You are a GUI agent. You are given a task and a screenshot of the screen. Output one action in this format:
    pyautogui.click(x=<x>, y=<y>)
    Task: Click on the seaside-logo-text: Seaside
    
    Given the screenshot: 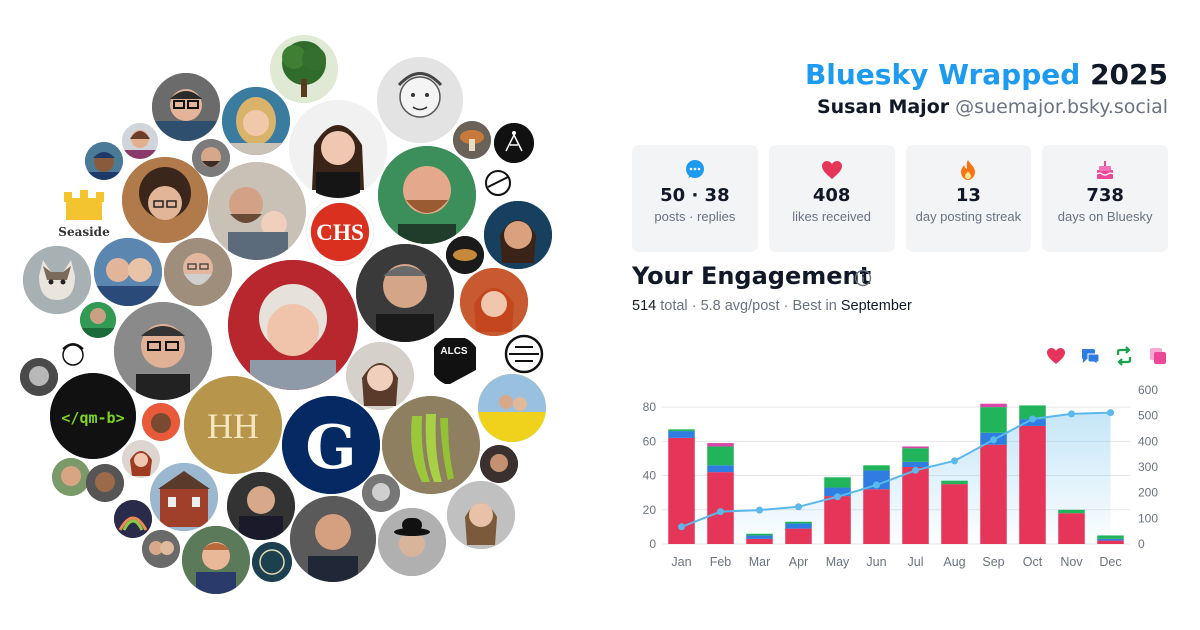 What is the action you would take?
    pyautogui.click(x=84, y=232)
    